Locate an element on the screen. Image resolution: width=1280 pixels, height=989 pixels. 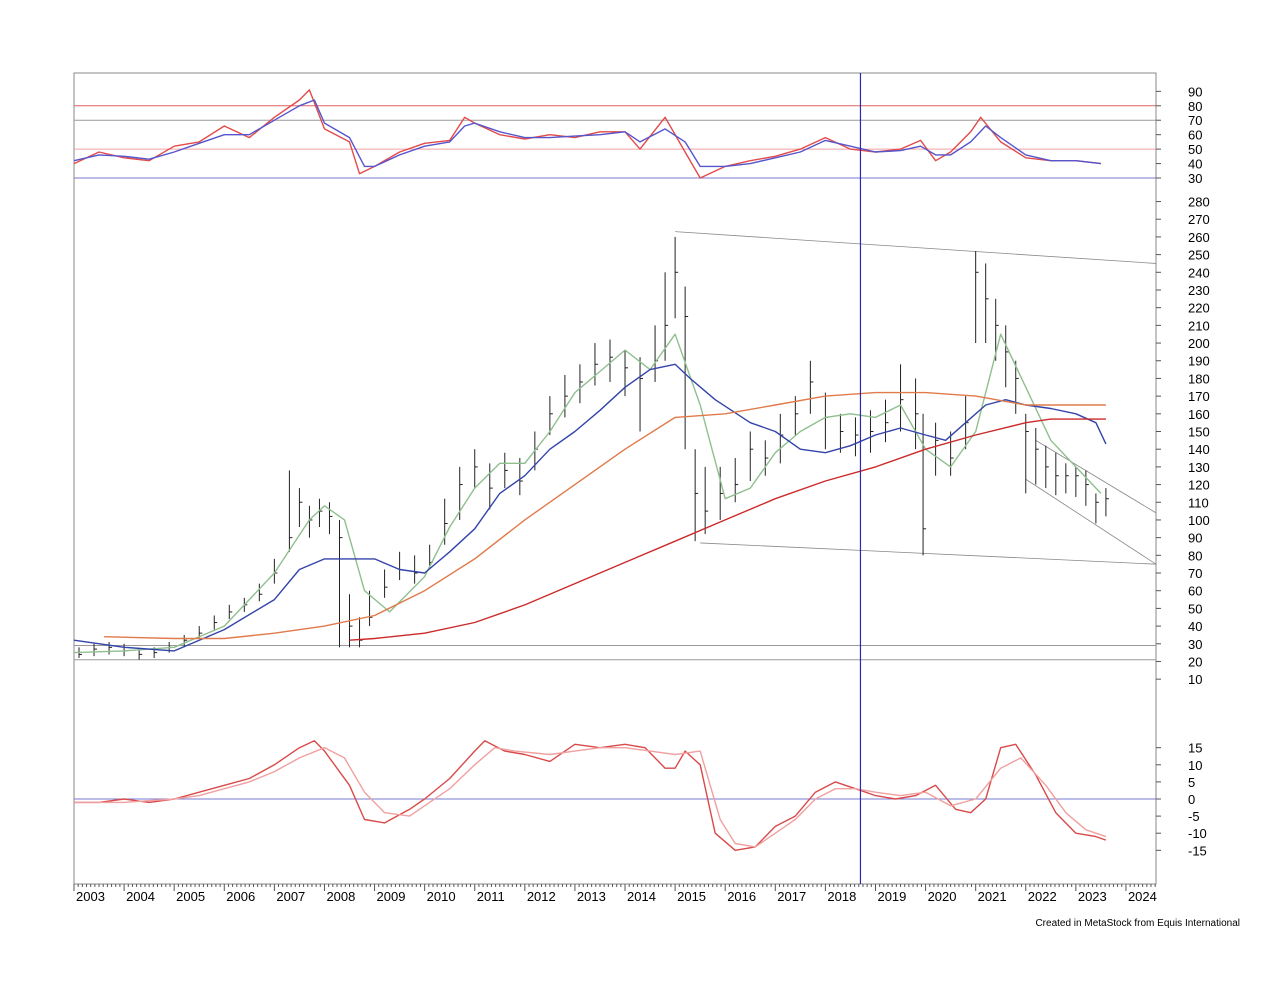
y-tick-label: 270 is located at coordinates (1199, 219).